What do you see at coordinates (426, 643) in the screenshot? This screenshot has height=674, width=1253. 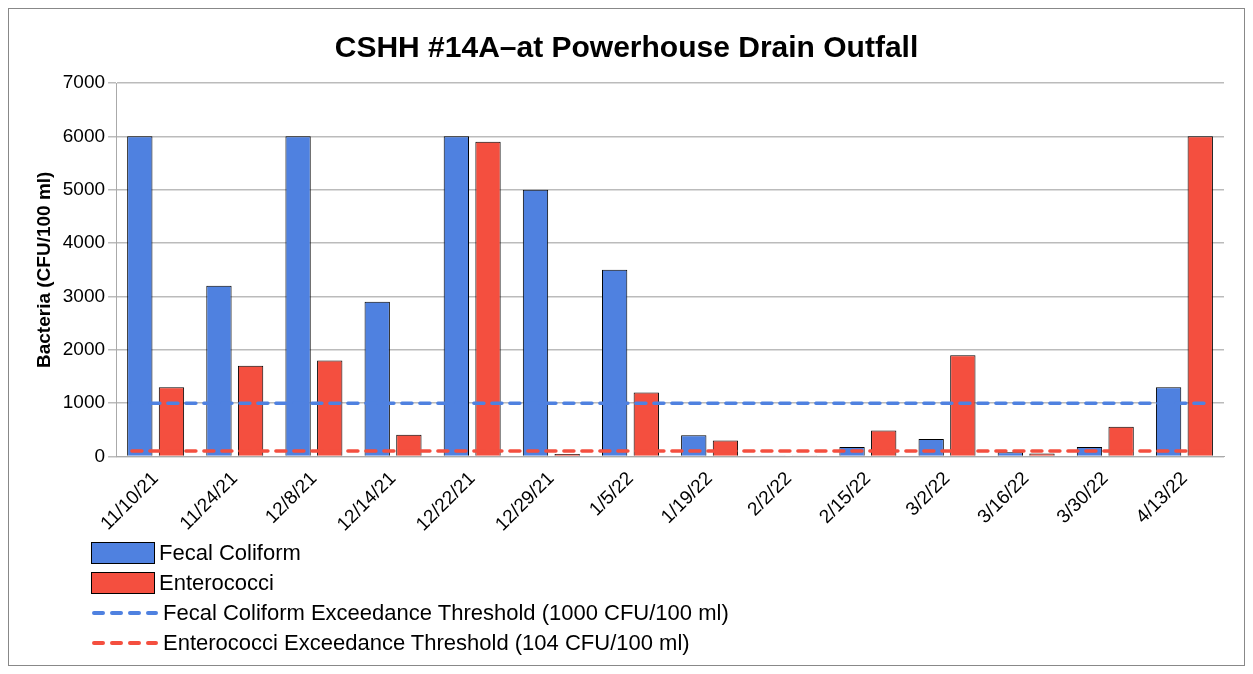 I see `legend-label: Enterococci Exceedance Threshold (104 CFU/100 ml)` at bounding box center [426, 643].